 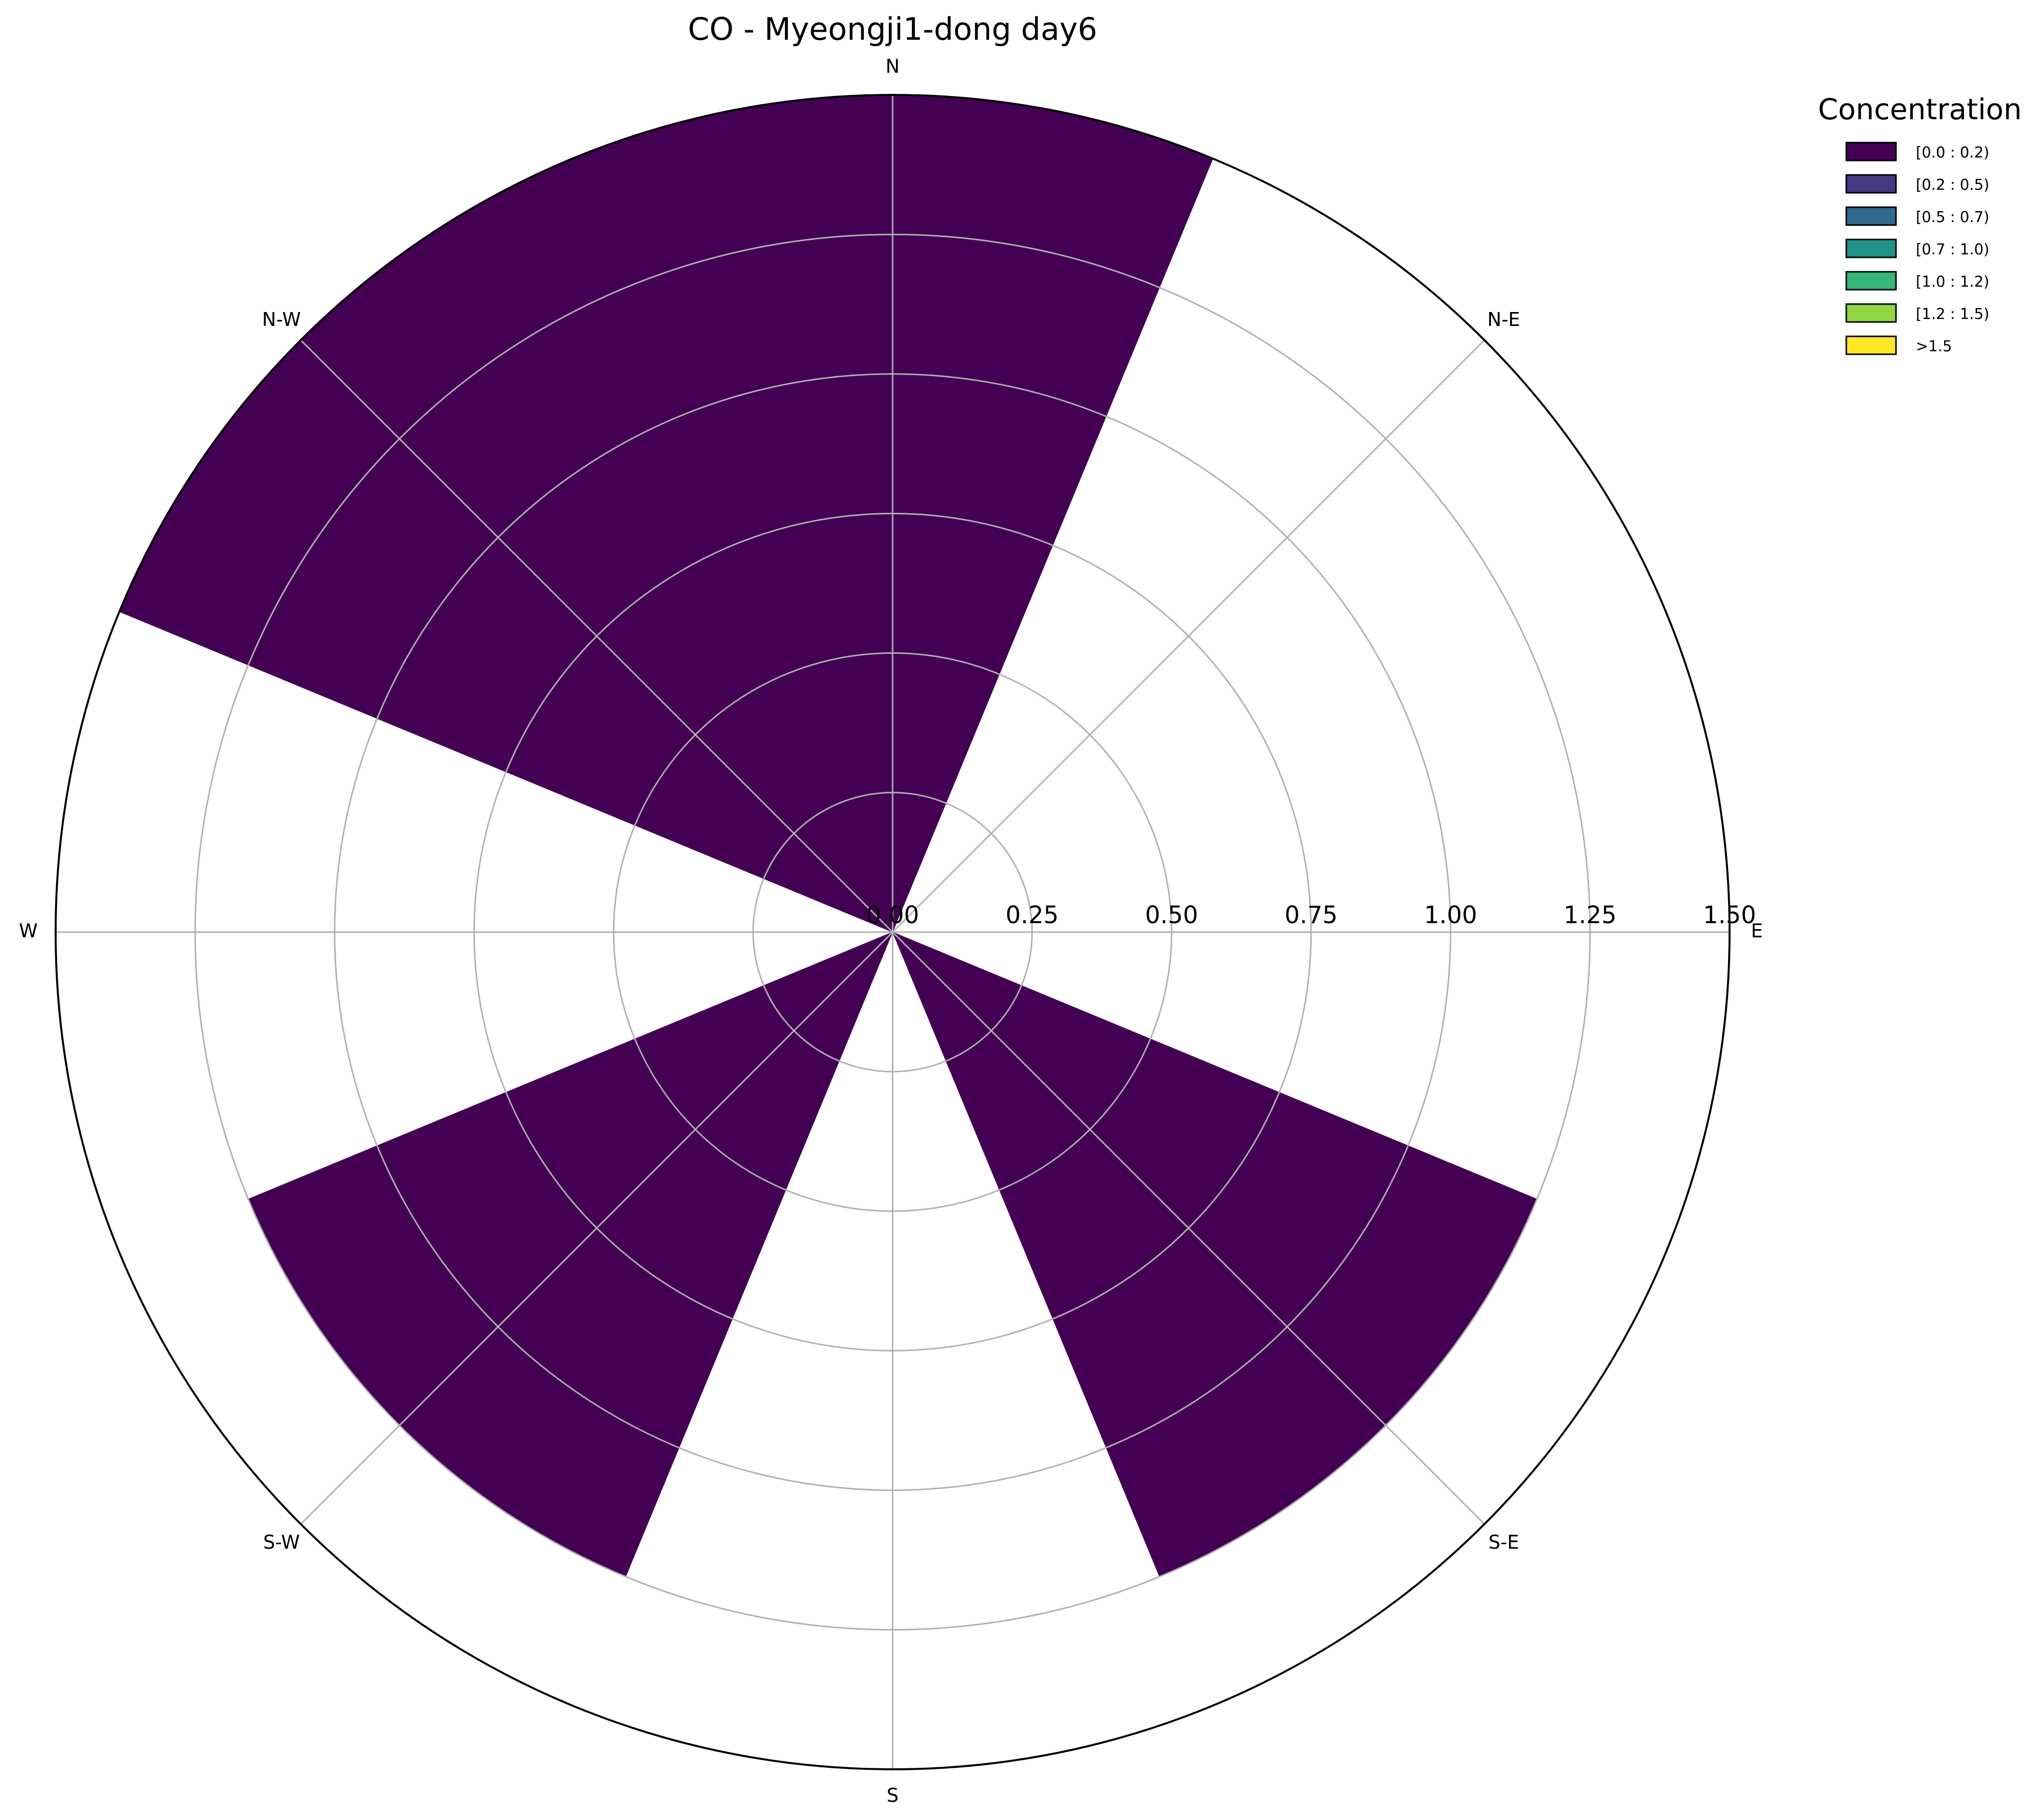 I want to click on legend-title: Concentration, so click(x=1920, y=109).